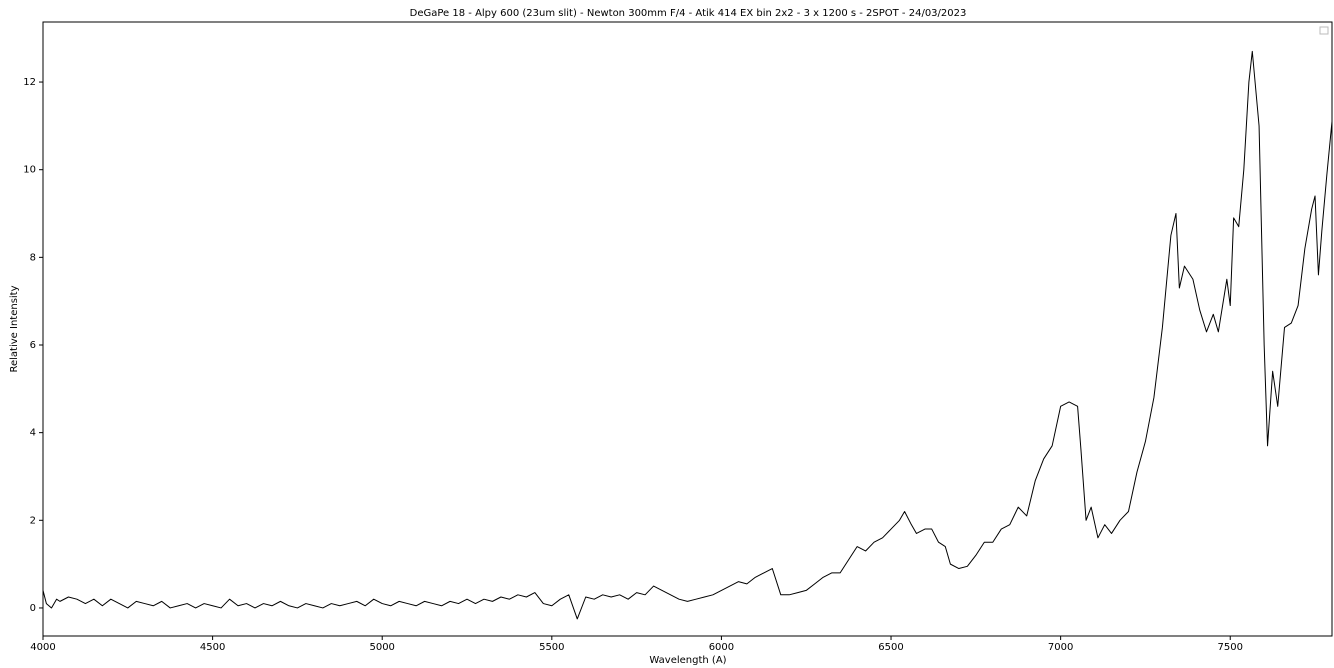  What do you see at coordinates (1324, 30) in the screenshot?
I see `legend-box` at bounding box center [1324, 30].